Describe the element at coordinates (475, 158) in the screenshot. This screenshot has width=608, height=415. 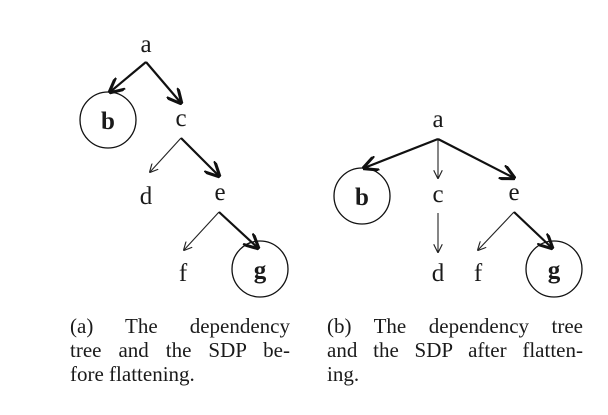
I see `tree-b-edge-a-e` at that location.